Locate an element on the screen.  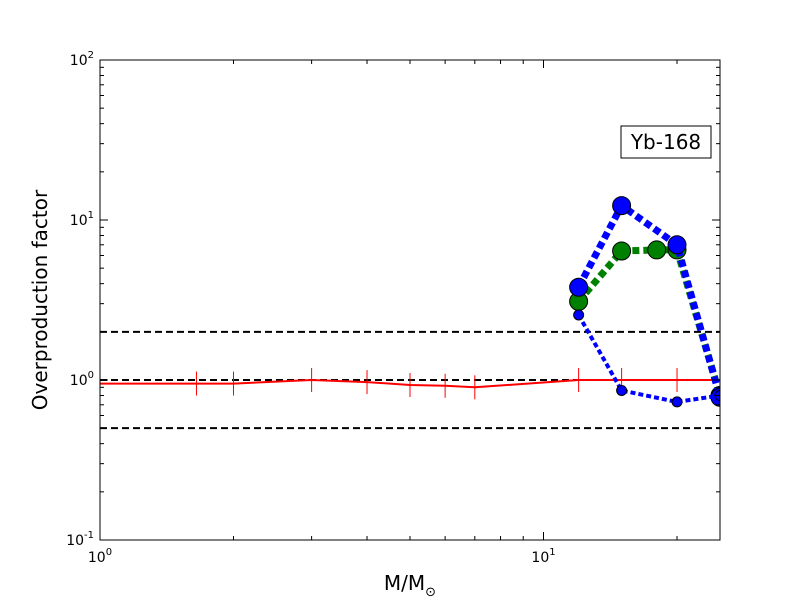
x-tick-label: 10⁰ is located at coordinates (100, 556).